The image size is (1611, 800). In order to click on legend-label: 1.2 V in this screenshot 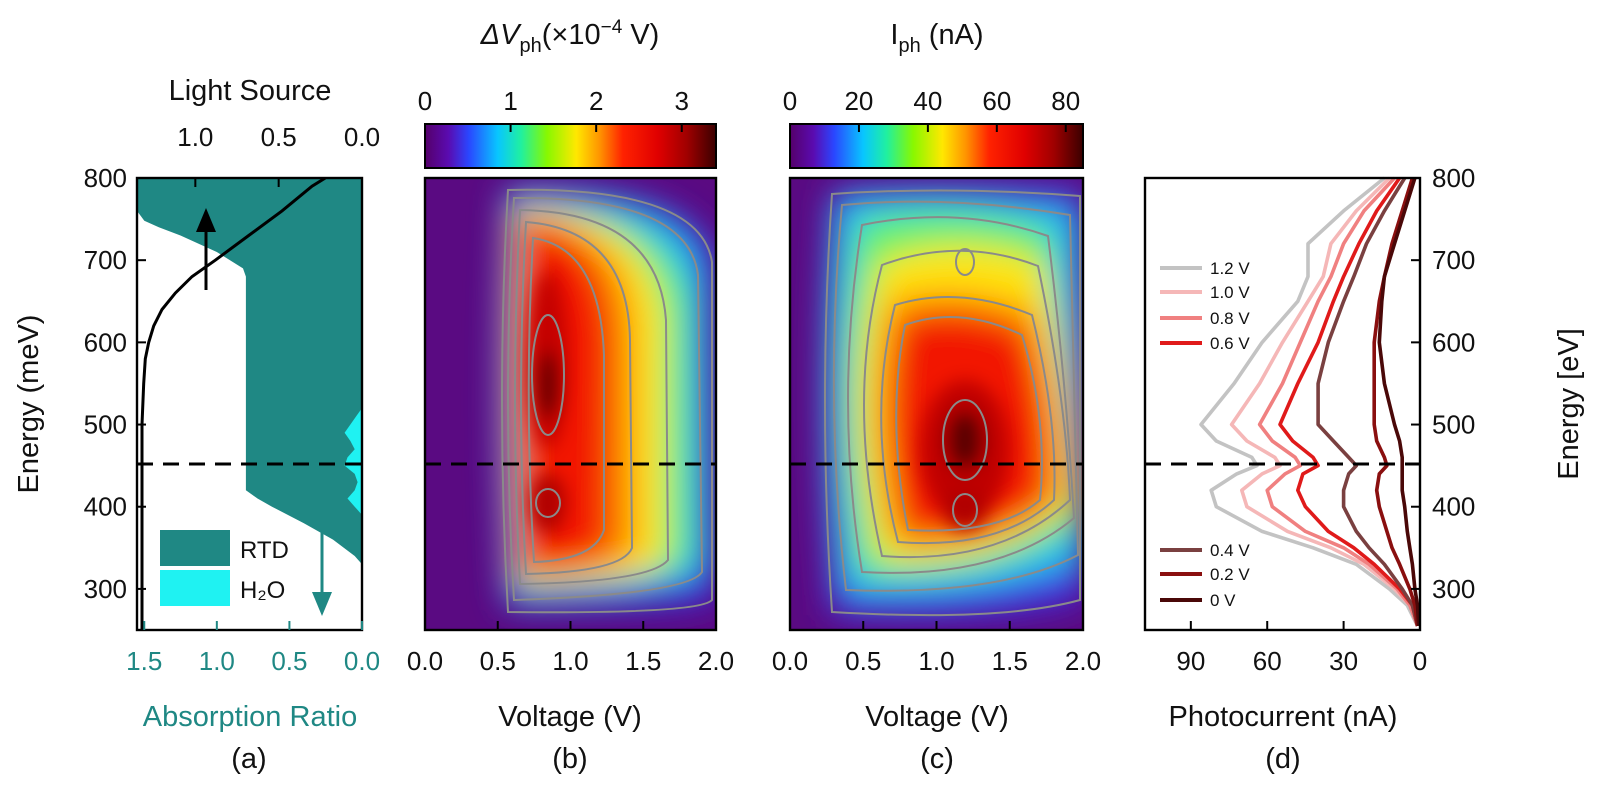, I will do `click(1230, 268)`.